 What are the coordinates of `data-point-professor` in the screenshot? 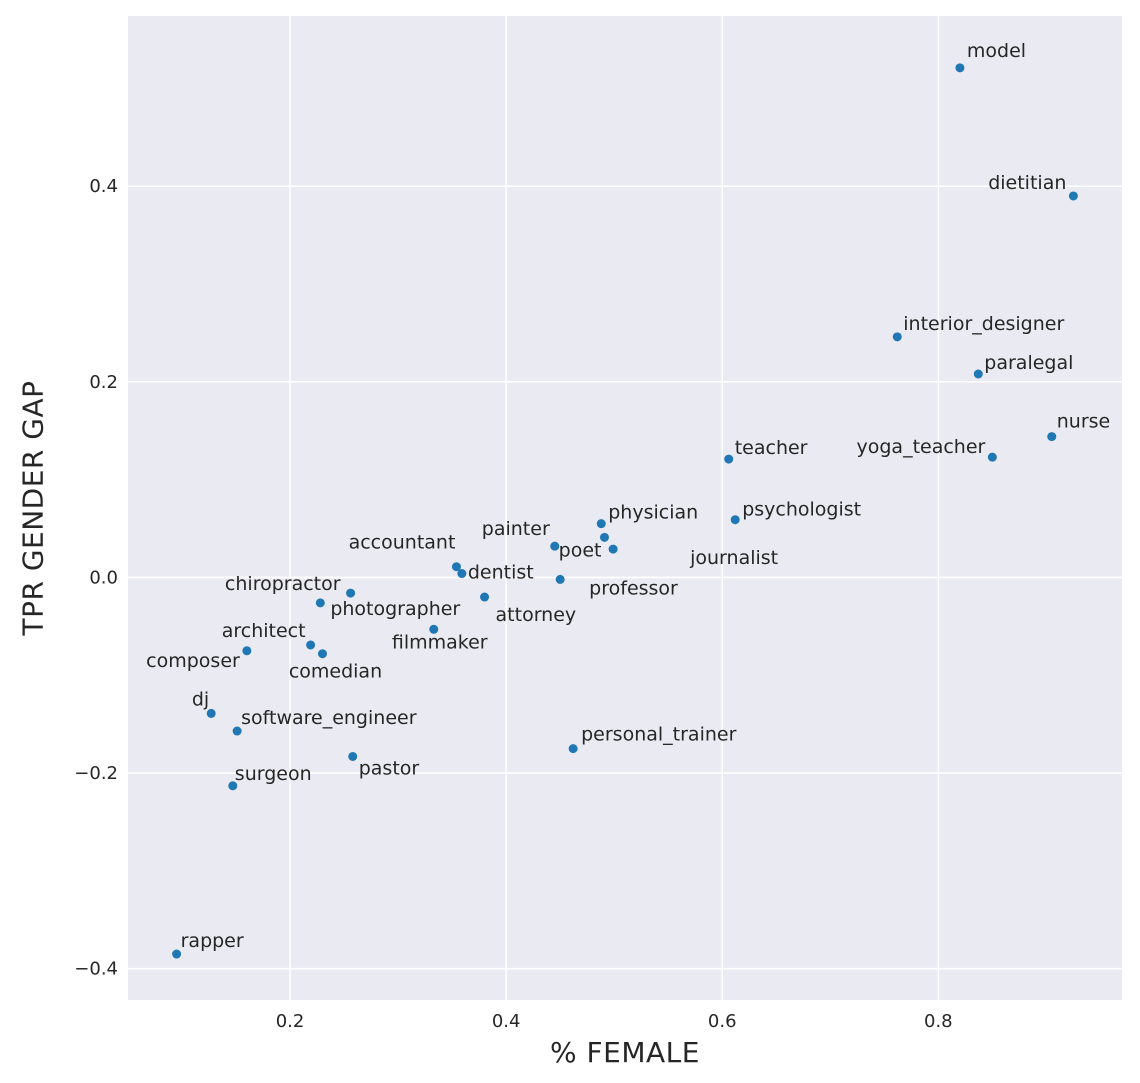 It's located at (560, 579).